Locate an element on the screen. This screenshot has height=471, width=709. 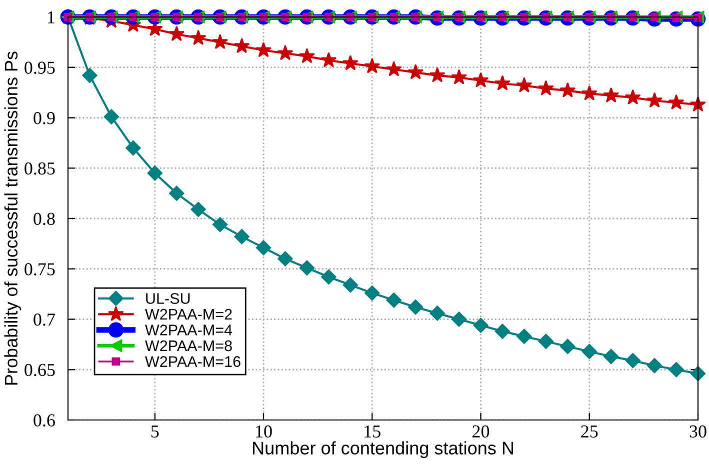
y-tick-label: 0.85 is located at coordinates (39, 168).